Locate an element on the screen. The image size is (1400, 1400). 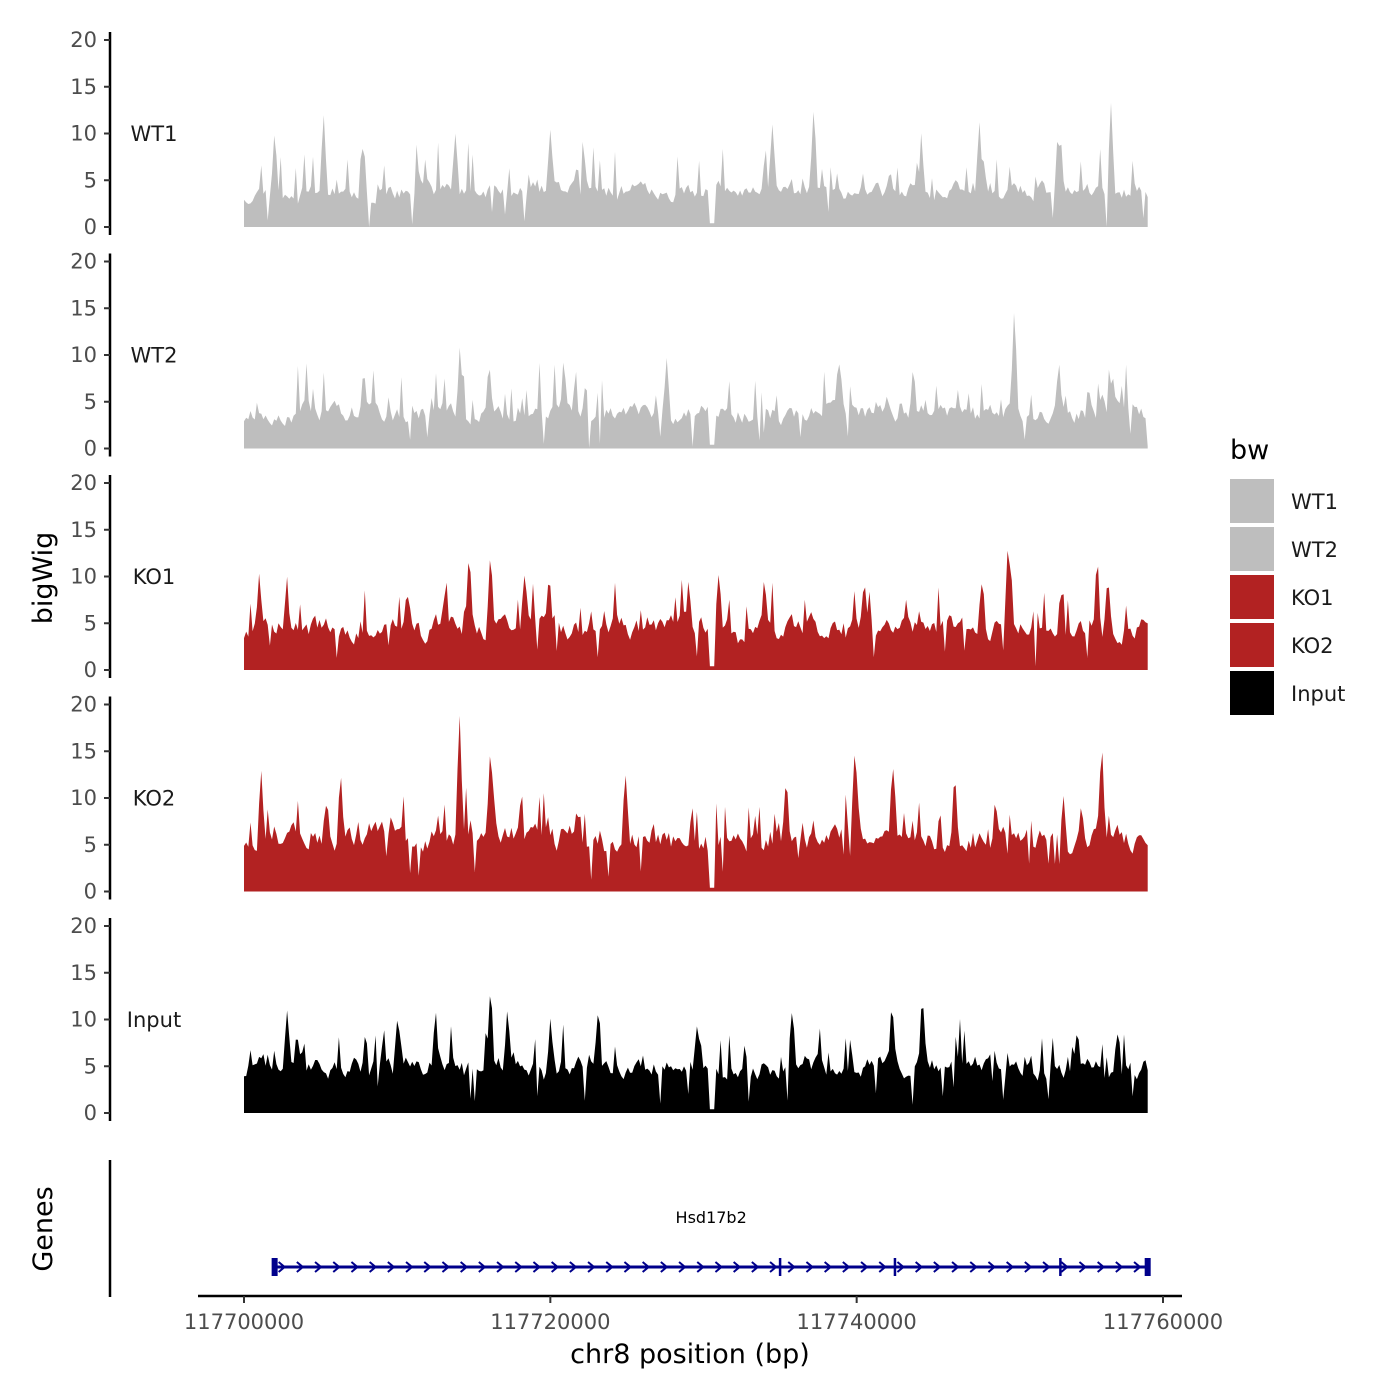
track-ko1: 0 5 10 15 20 KO1 is located at coordinates (609, 576).